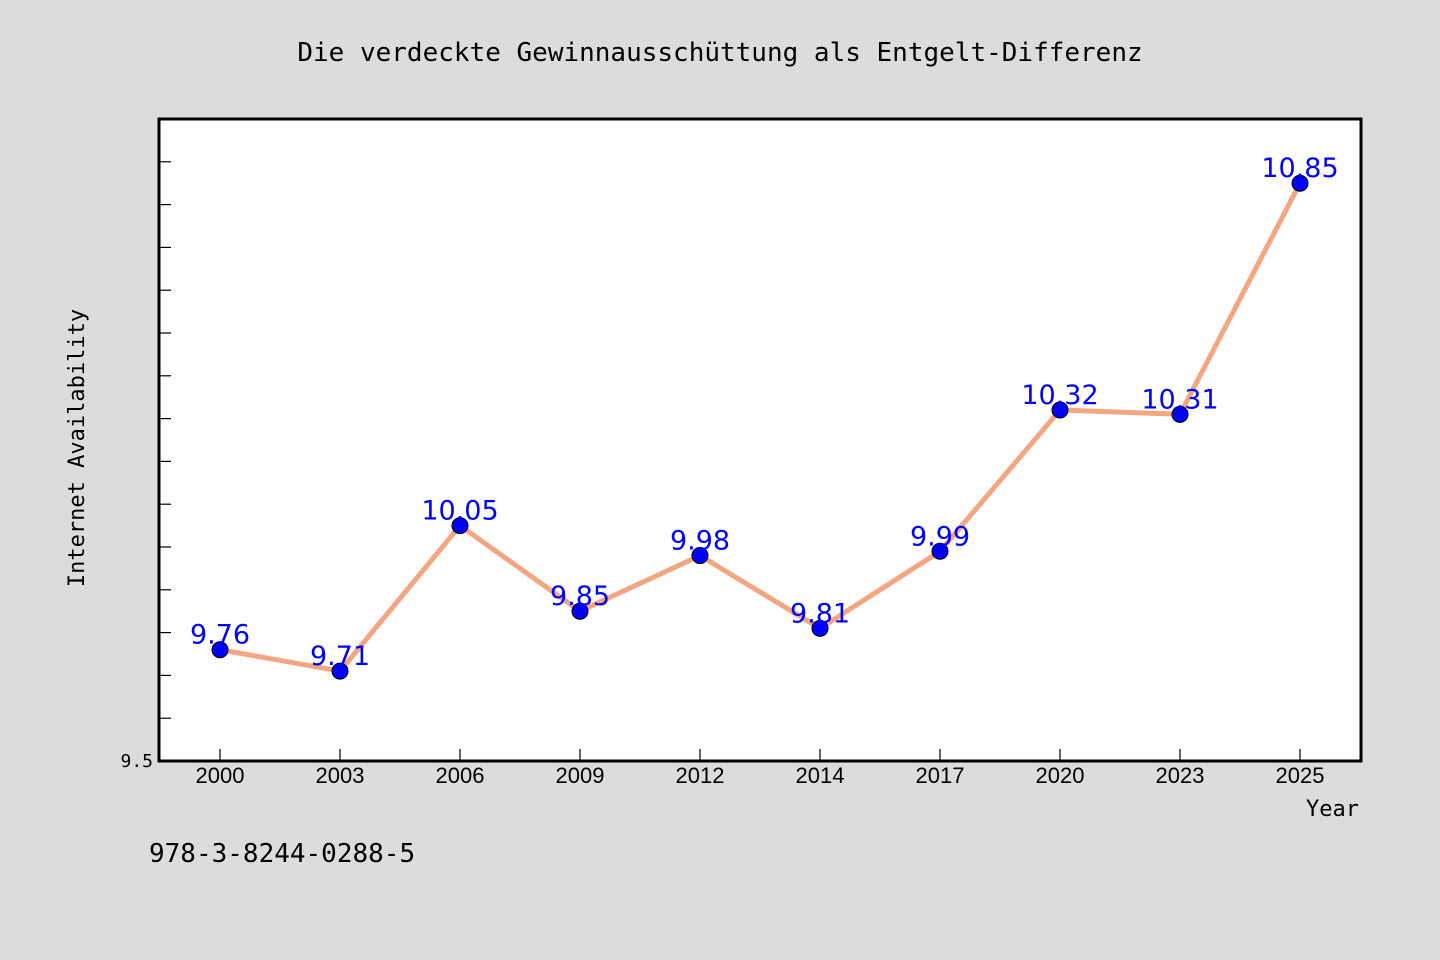 This screenshot has width=1440, height=960. Describe the element at coordinates (820, 613) in the screenshot. I see `data-label: 9.81` at that location.